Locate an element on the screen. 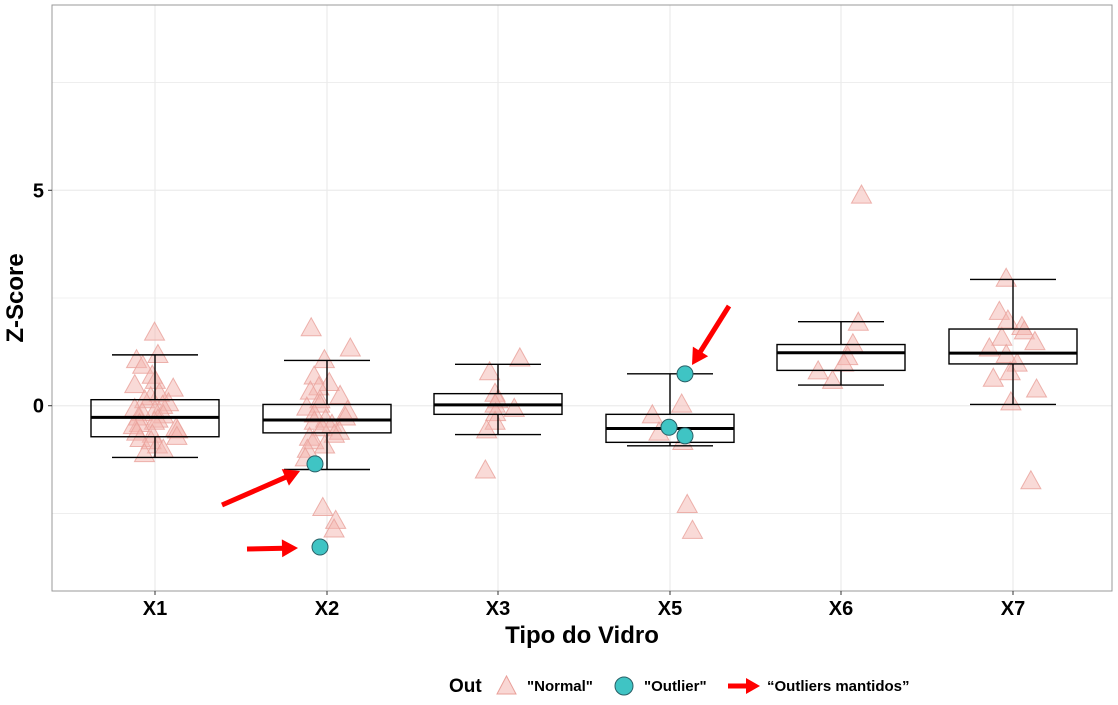  y-tick-label: 5 is located at coordinates (38, 191).